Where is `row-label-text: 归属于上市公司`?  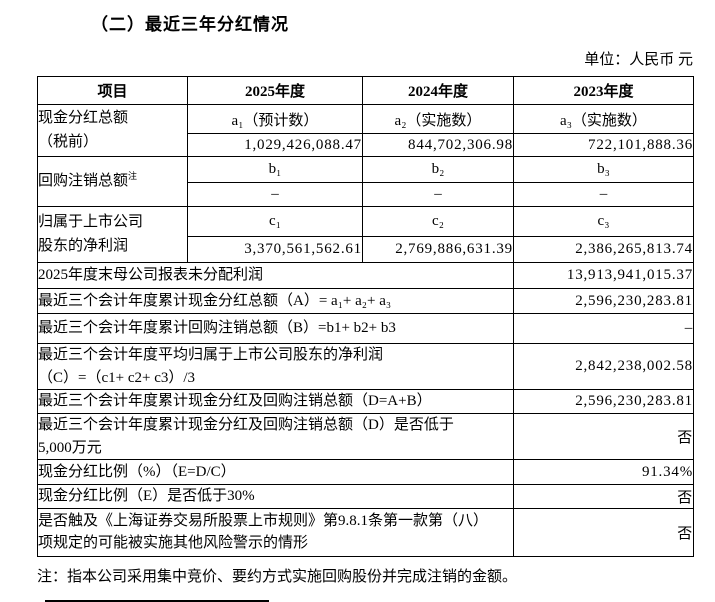
row-label-text: 归属于上市公司 is located at coordinates (91, 222).